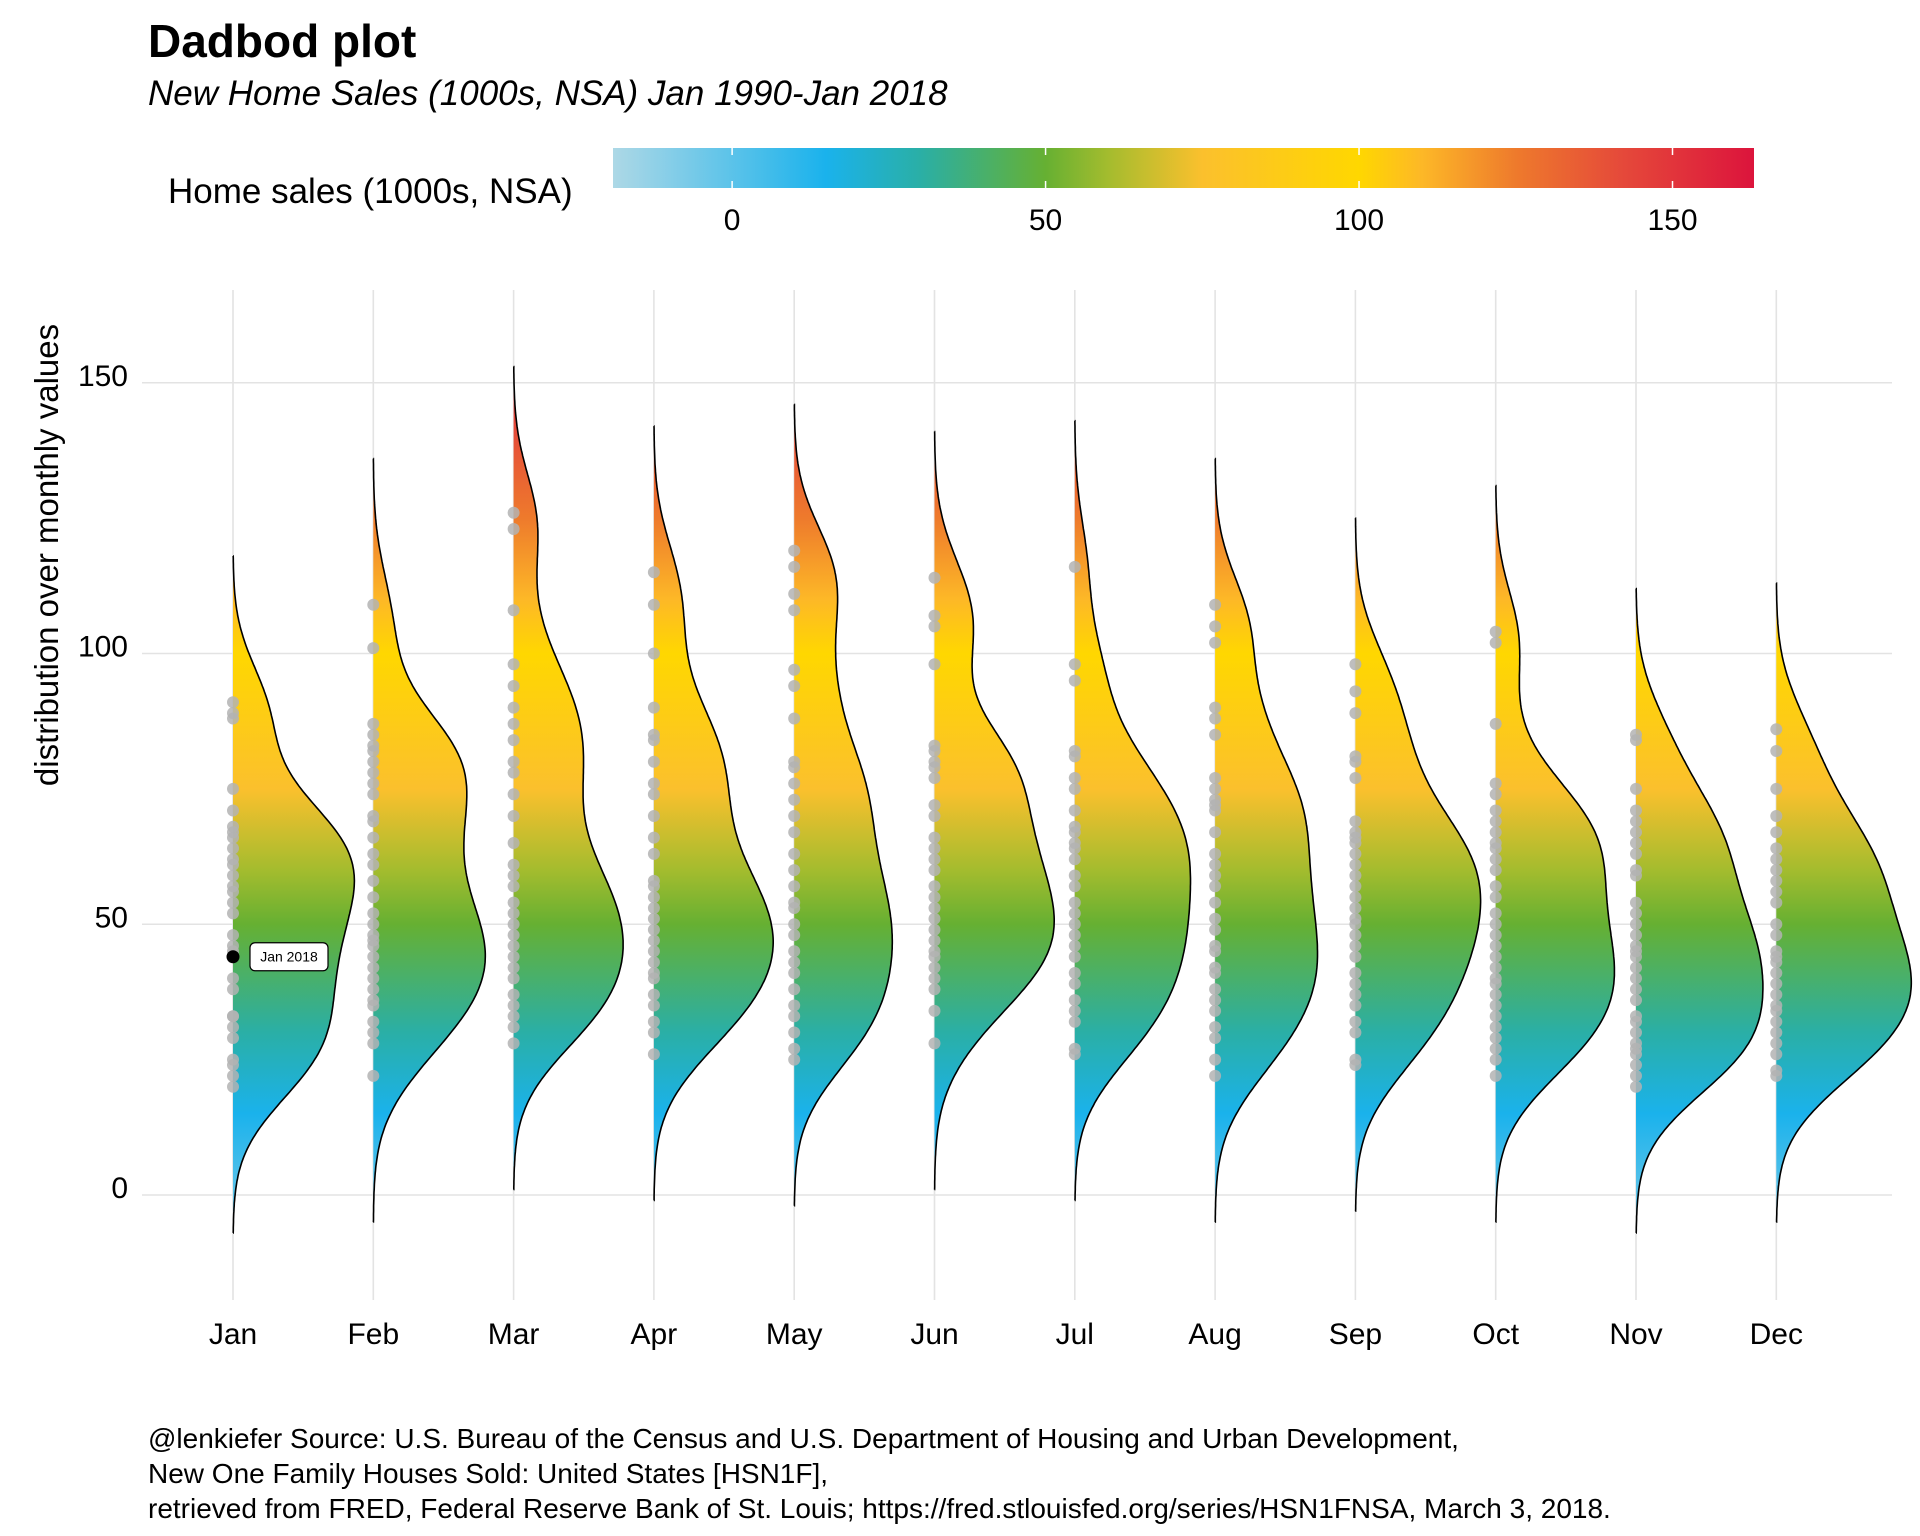 This screenshot has width=1920, height=1536. I want to click on x-tick-label-sep: Sep, so click(1355, 1334).